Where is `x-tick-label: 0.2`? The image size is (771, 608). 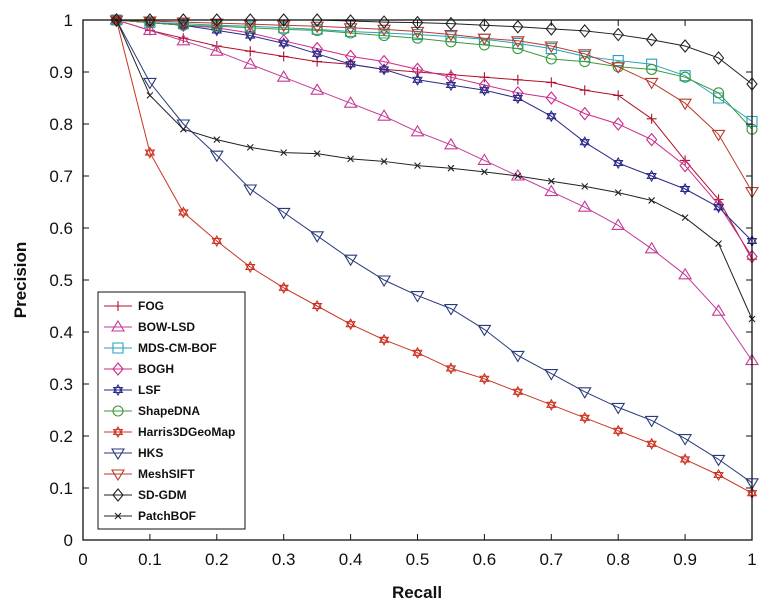 x-tick-label: 0.2 is located at coordinates (217, 559).